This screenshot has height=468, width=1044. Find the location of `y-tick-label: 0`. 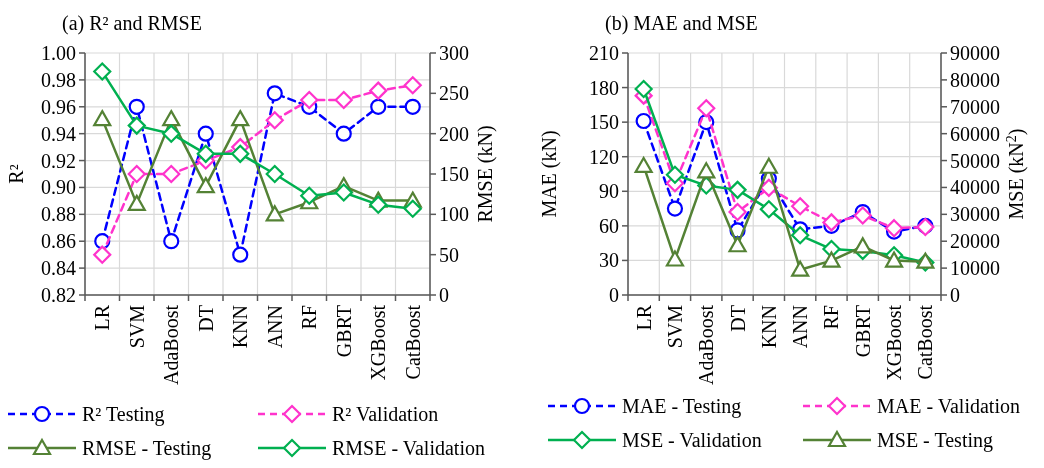

y-tick-label: 0 is located at coordinates (614, 295).